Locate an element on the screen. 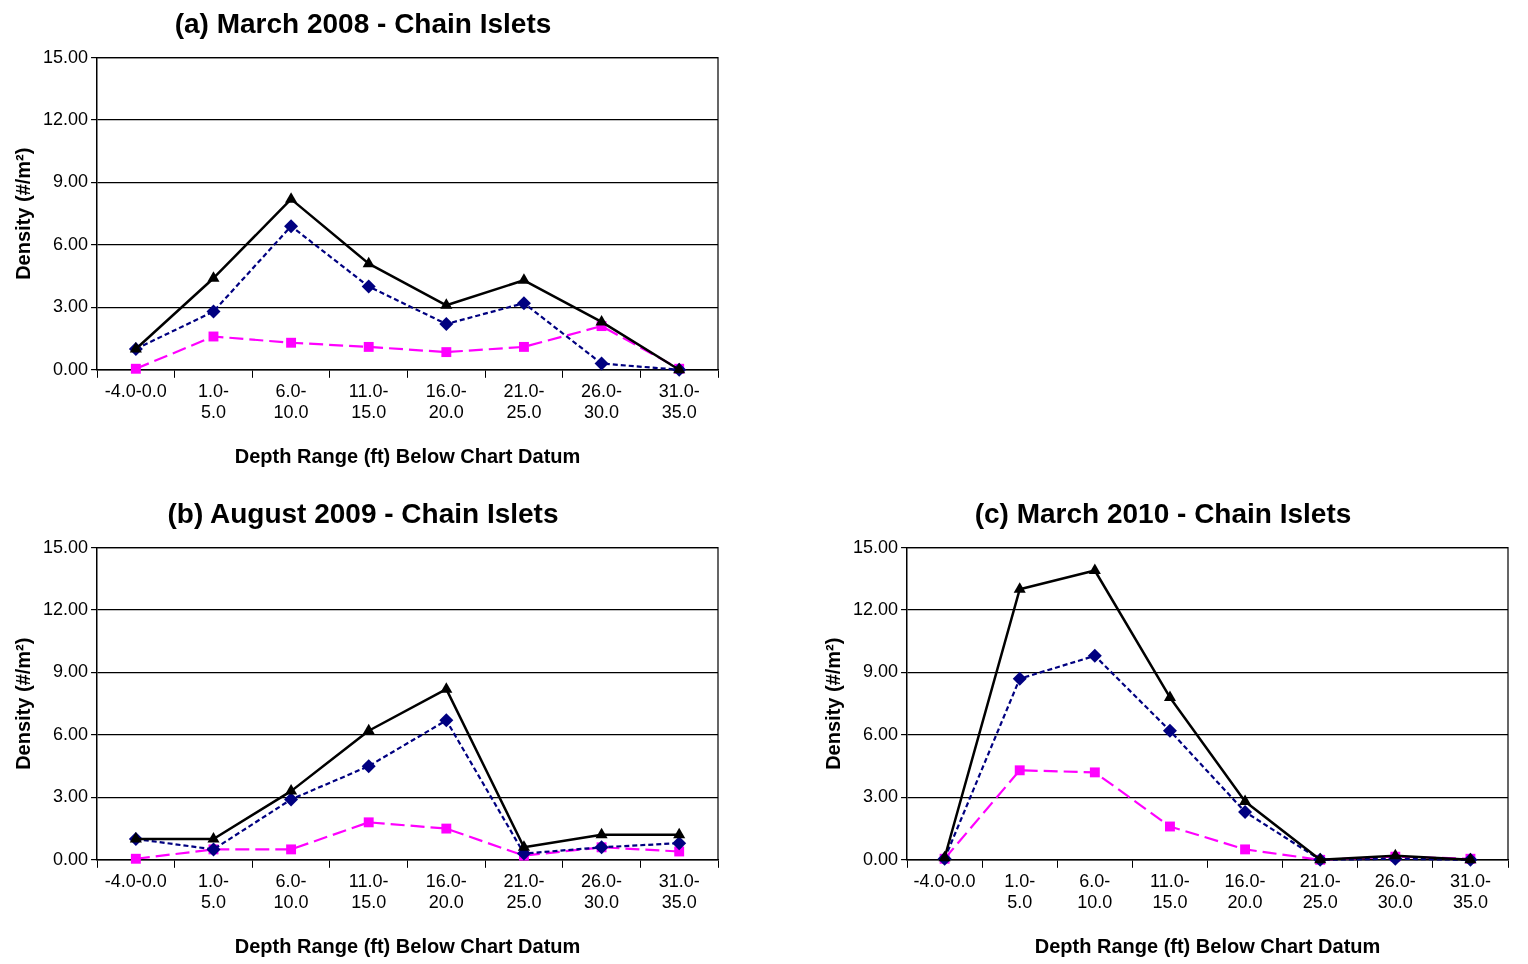  chart-title: (c) March 2010 - Chain Islets is located at coordinates (1163, 513).